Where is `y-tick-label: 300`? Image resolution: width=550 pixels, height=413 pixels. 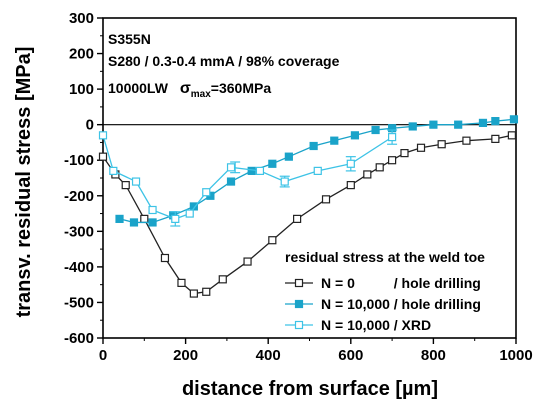
y-tick-label: 300 is located at coordinates (81, 18).